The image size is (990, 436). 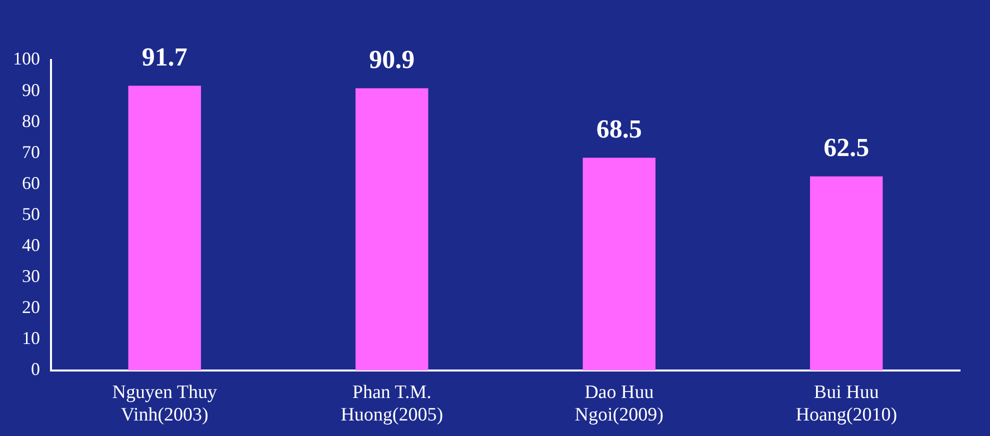 What do you see at coordinates (31, 214) in the screenshot?
I see `y-tick-label: 50` at bounding box center [31, 214].